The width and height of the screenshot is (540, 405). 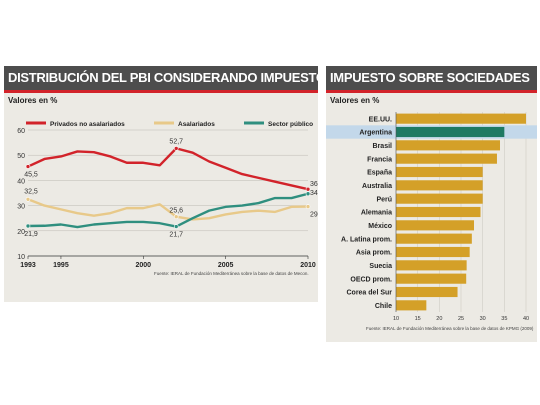 I want to click on bar-chart-unit-label: Valores en %, so click(x=355, y=100).